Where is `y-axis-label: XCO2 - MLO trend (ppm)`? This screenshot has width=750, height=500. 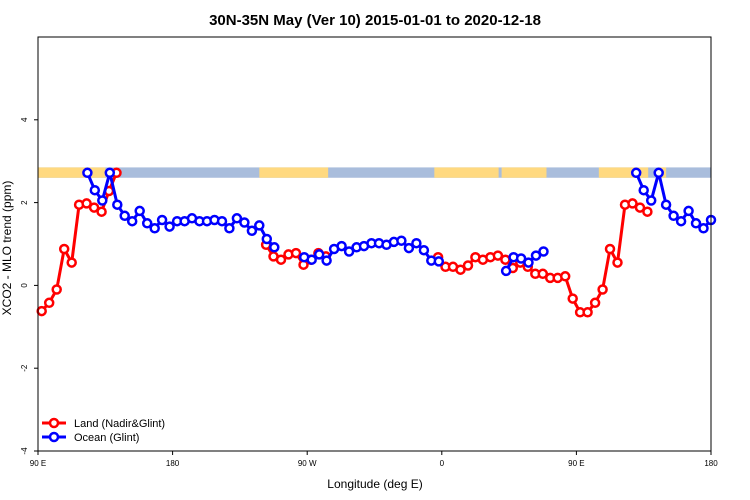
y-axis-label: XCO2 - MLO trend (ppm) is located at coordinates (7, 248).